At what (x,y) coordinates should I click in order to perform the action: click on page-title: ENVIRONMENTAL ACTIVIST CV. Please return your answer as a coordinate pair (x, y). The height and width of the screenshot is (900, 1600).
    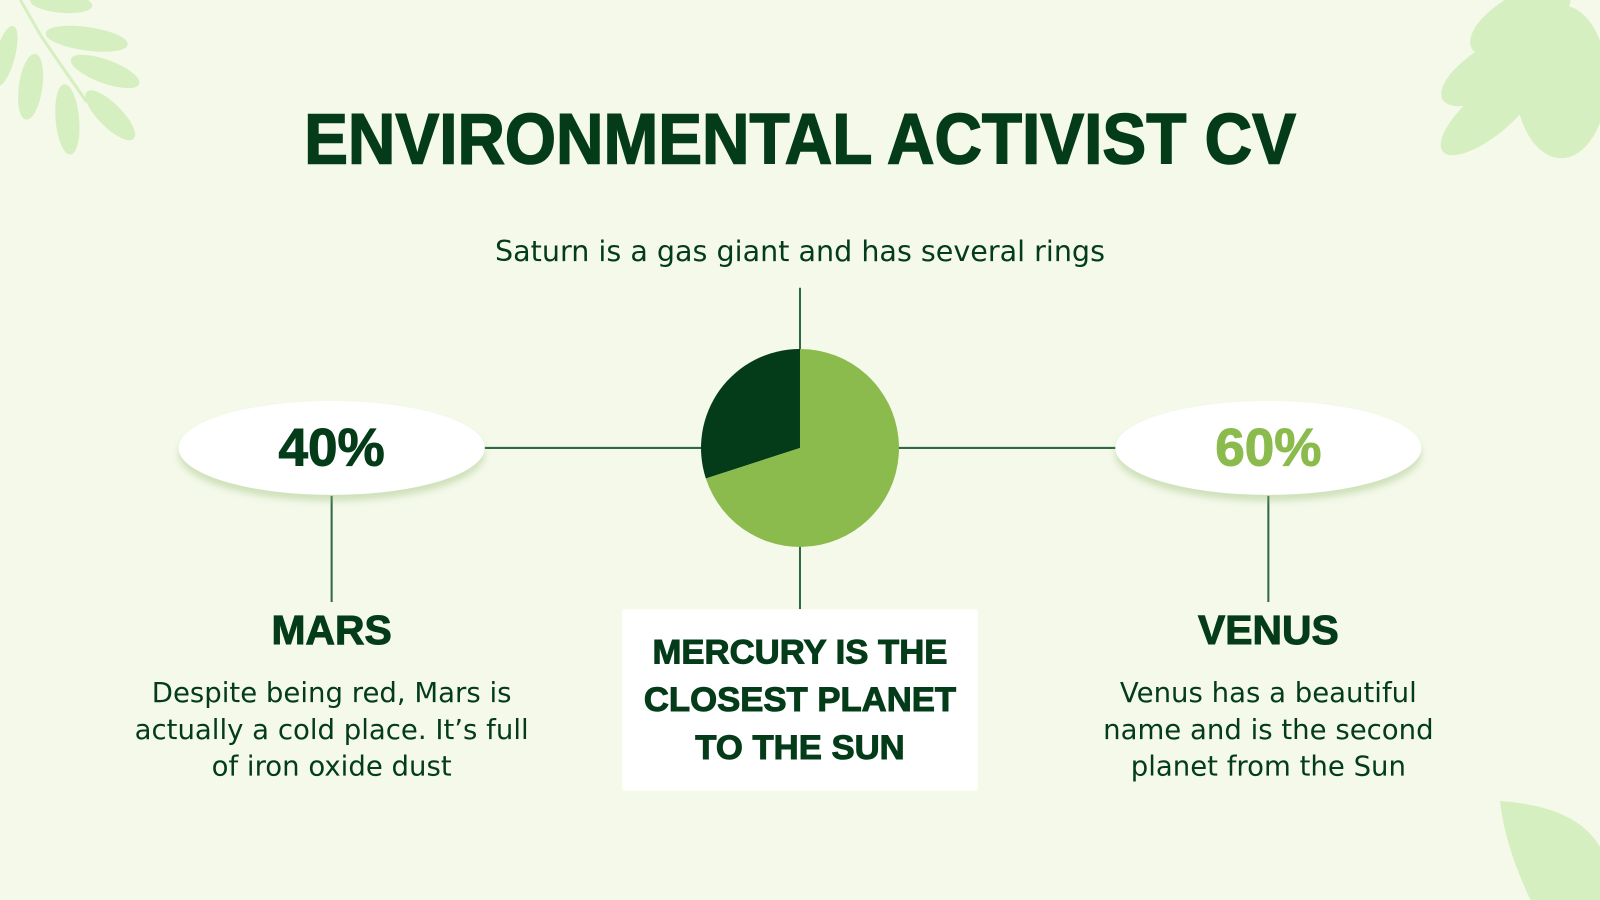
    Looking at the image, I should click on (799, 138).